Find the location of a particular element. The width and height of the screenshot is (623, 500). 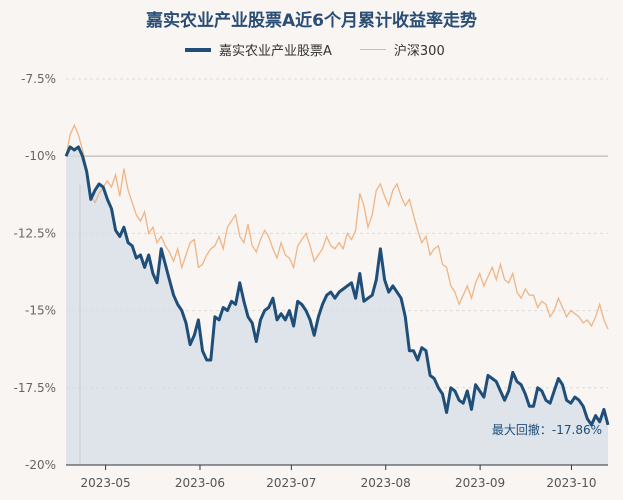

legend-swatch-index is located at coordinates (372, 49).